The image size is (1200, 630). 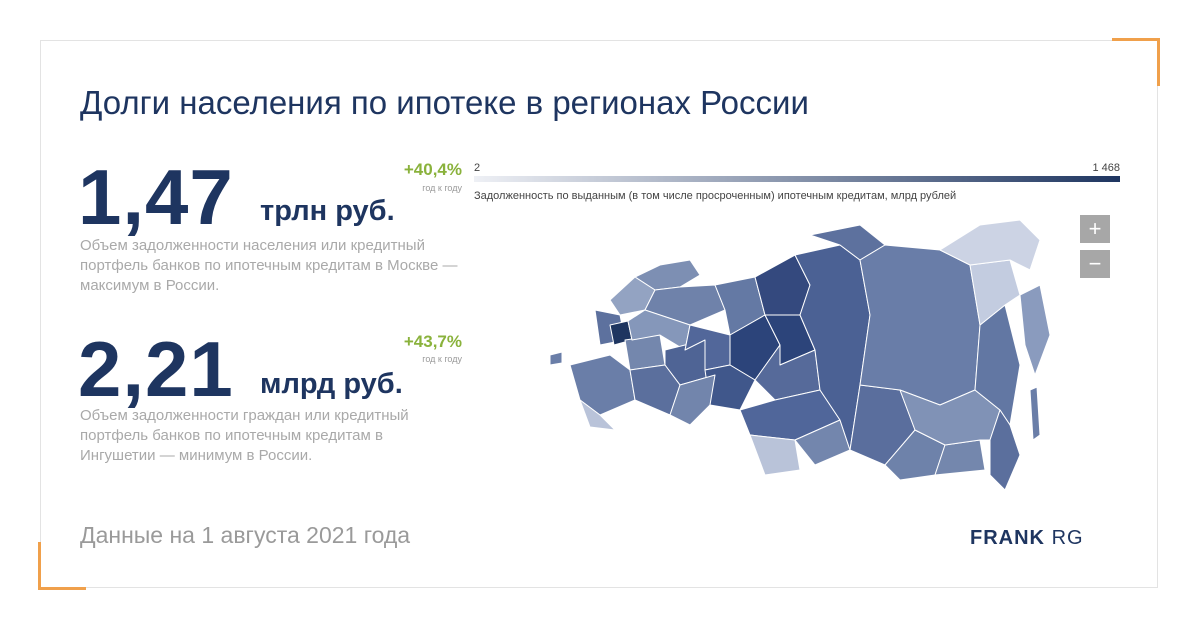 What do you see at coordinates (442, 188) in the screenshot?
I see `stat-moscow-growth-note: год к году` at bounding box center [442, 188].